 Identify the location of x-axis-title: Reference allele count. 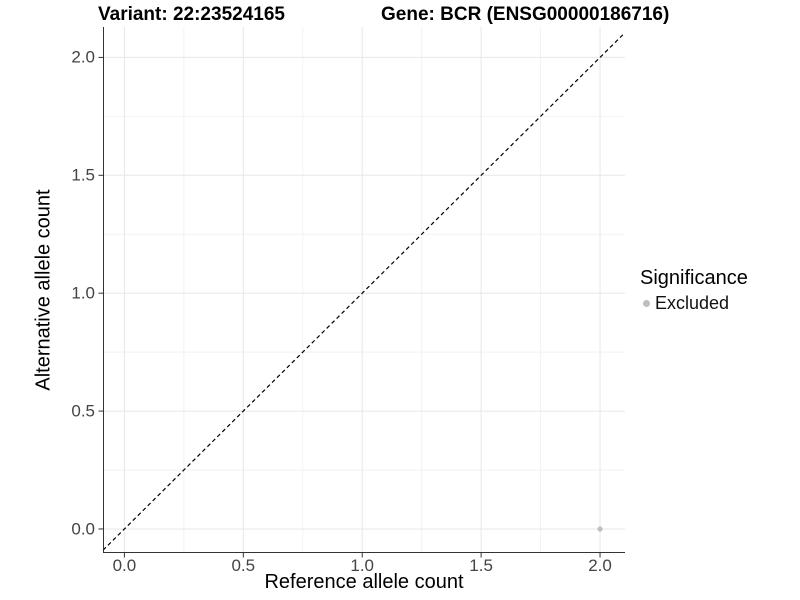
(364, 582).